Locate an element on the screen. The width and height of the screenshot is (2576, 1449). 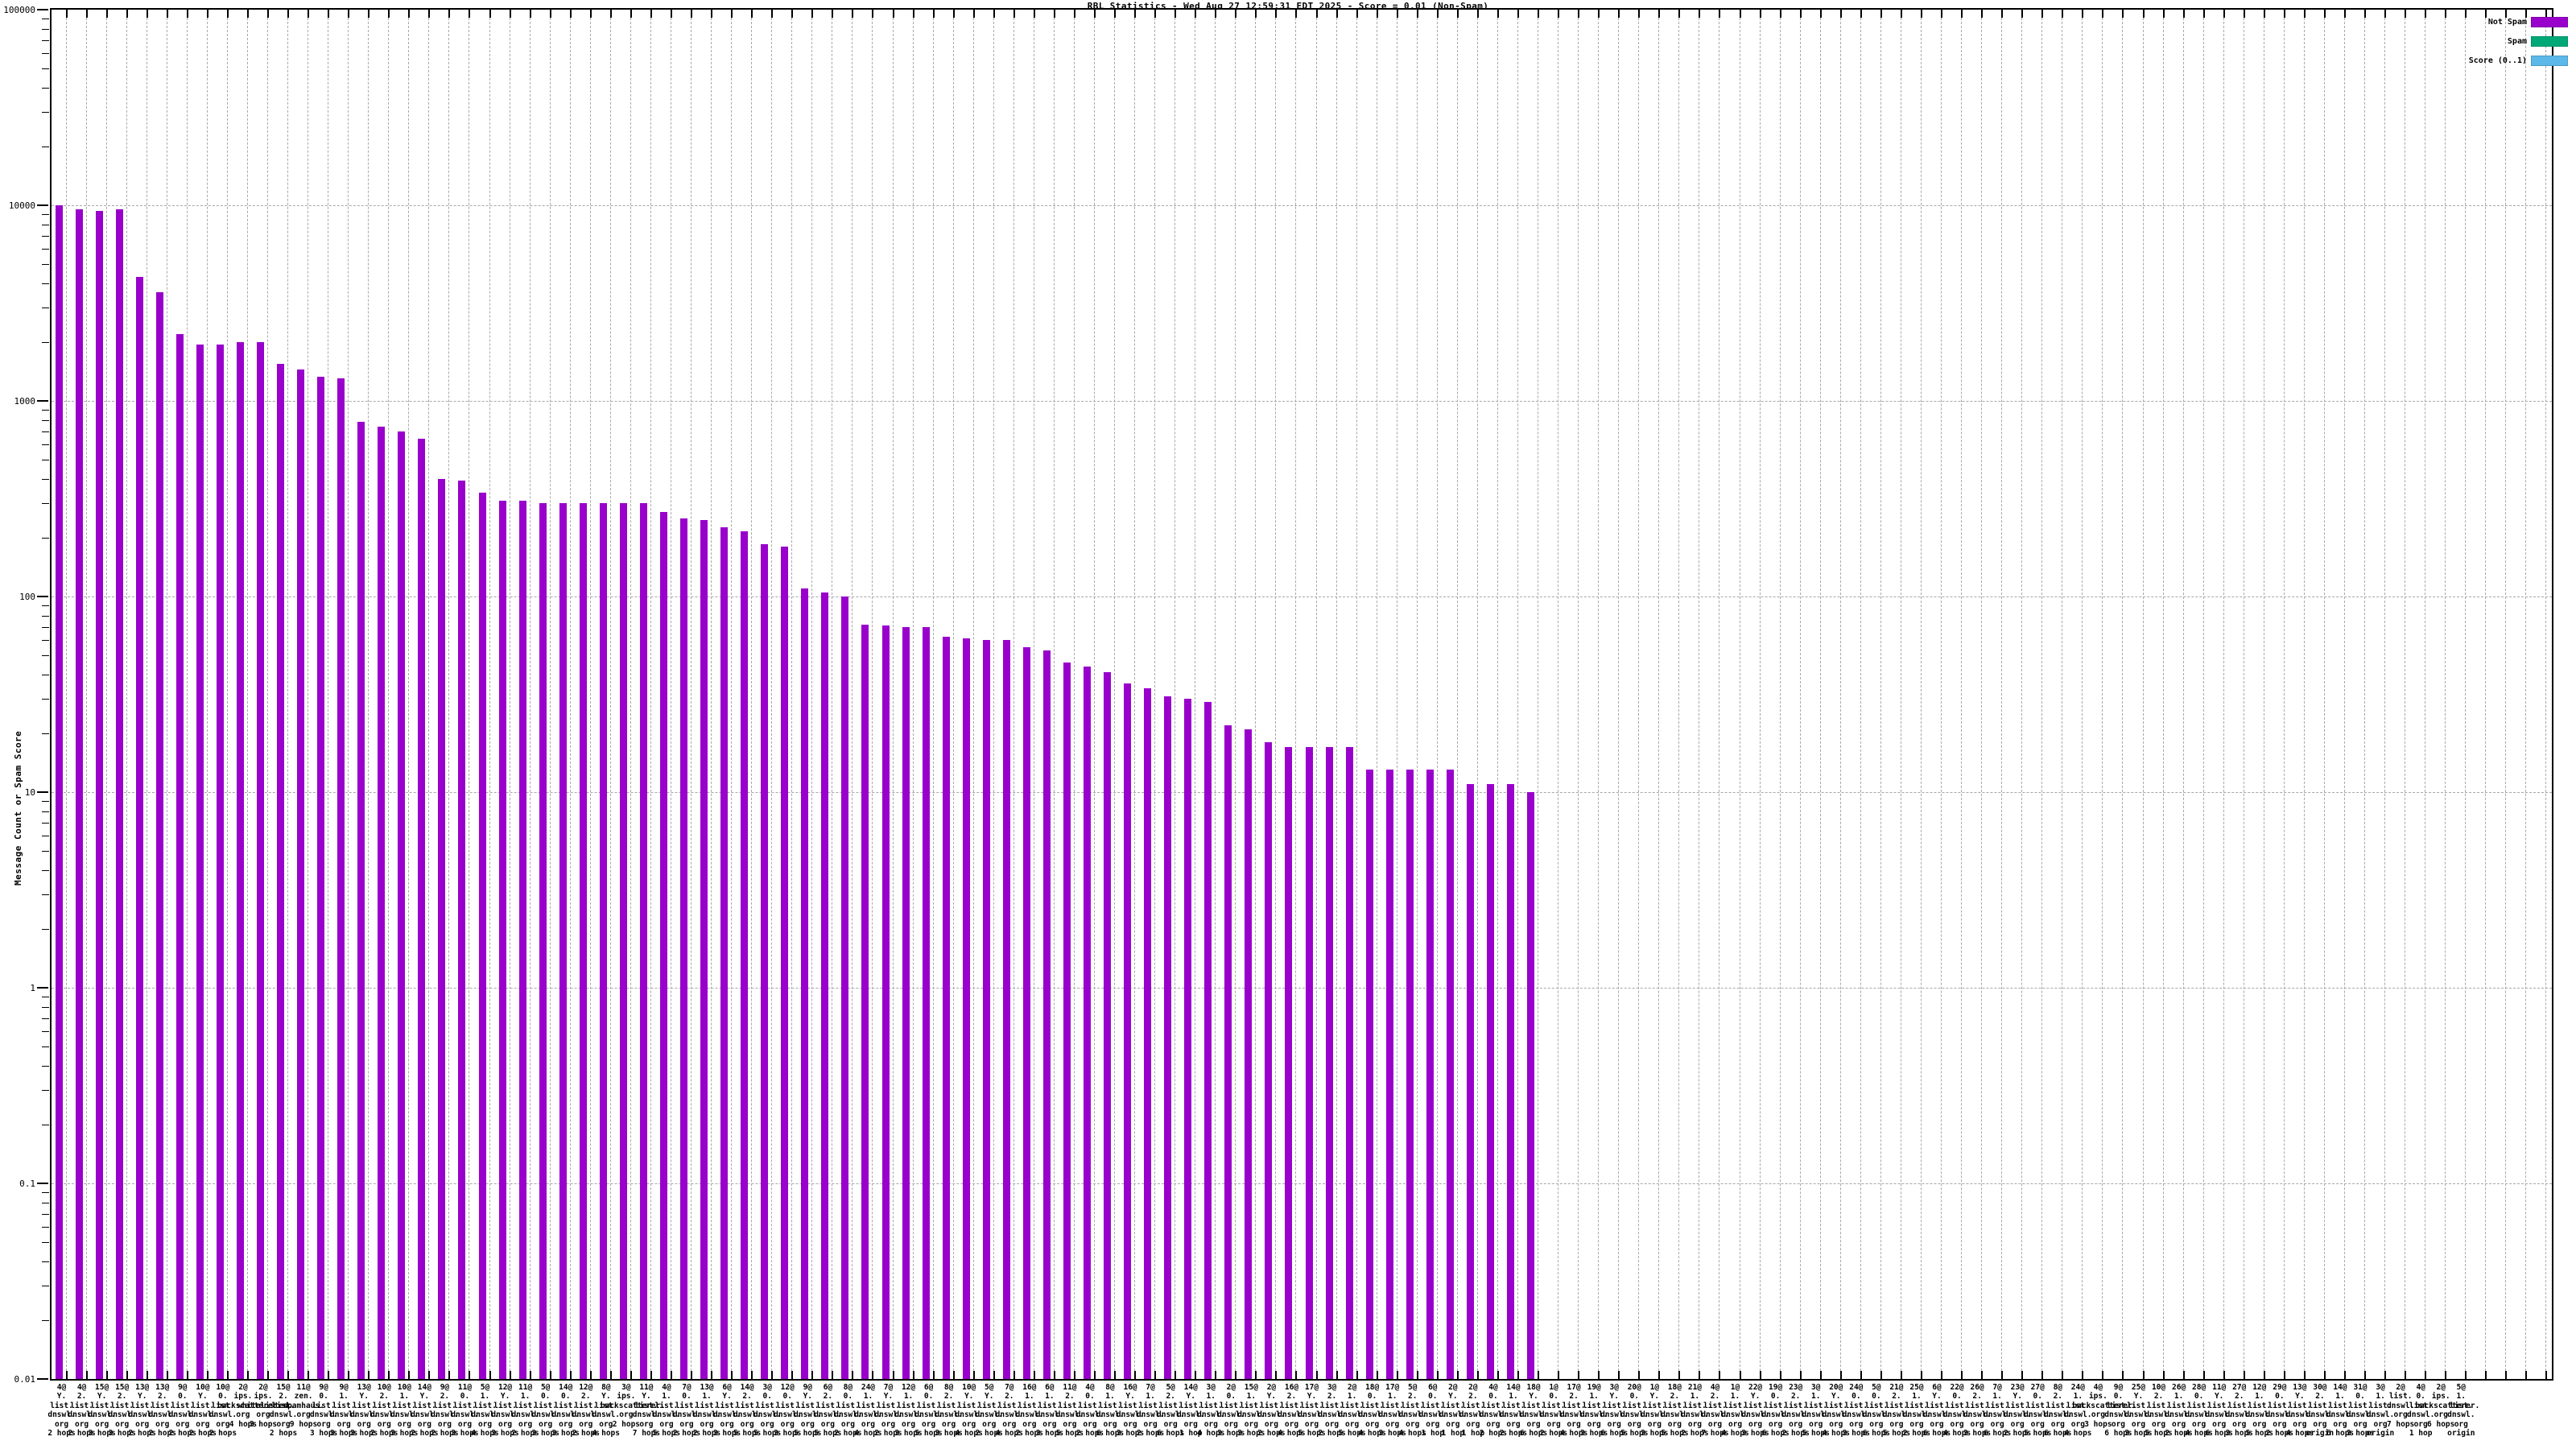
x-axis-tick-label-line: 18@ is located at coordinates (1372, 1387).